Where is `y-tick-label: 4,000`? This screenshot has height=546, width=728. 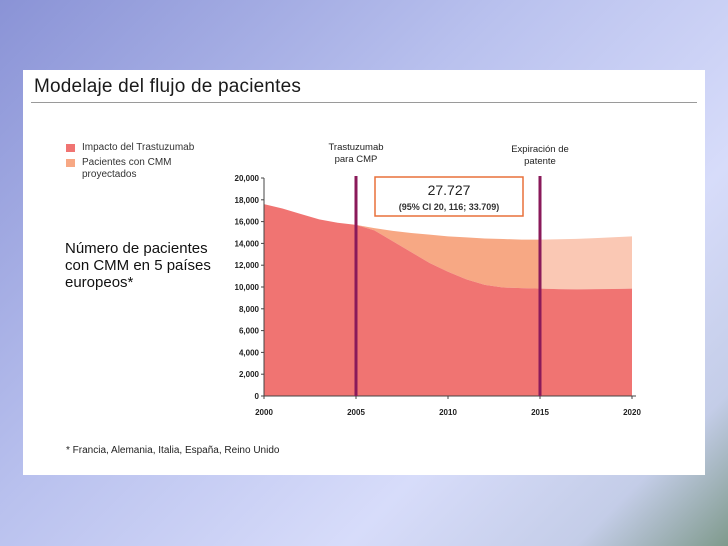 y-tick-label: 4,000 is located at coordinates (249, 352).